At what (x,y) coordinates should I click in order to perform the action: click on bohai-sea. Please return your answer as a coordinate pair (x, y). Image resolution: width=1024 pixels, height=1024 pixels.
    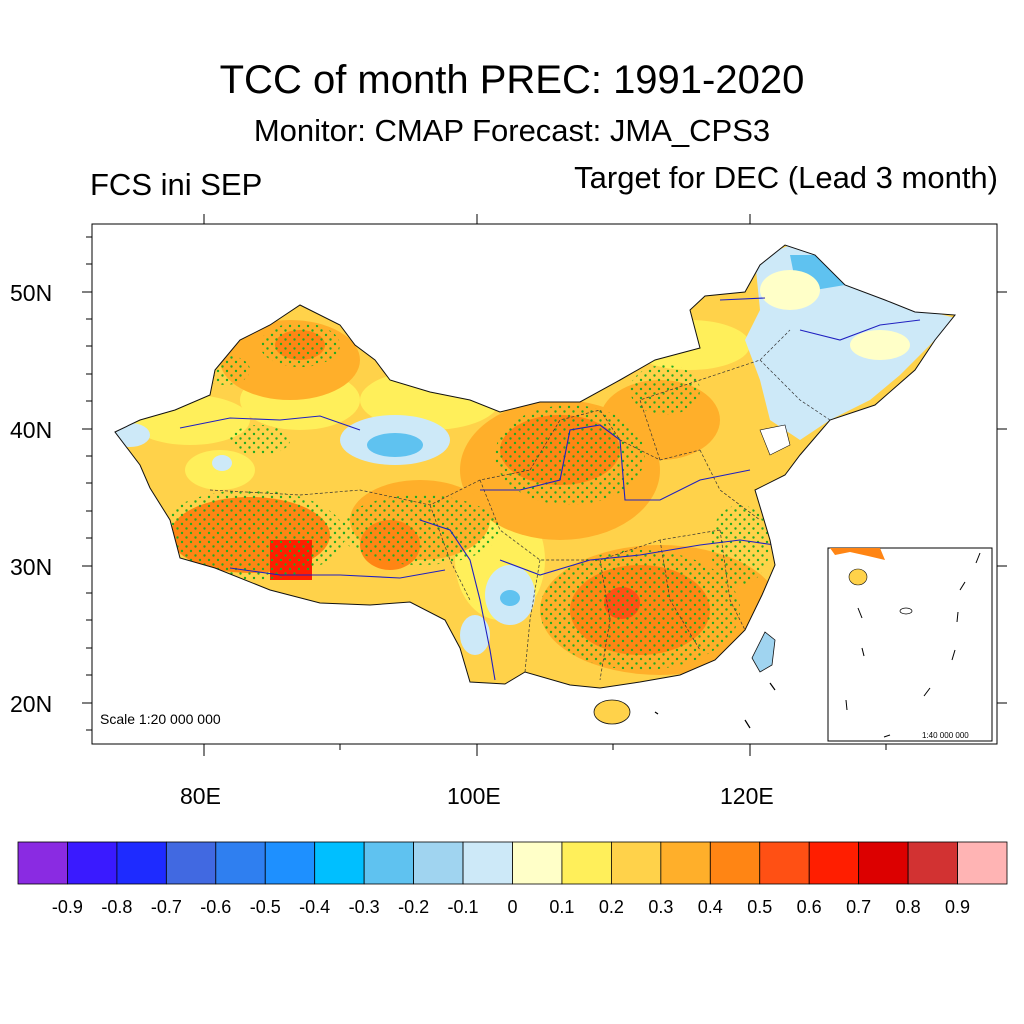
    Looking at the image, I should click on (775, 440).